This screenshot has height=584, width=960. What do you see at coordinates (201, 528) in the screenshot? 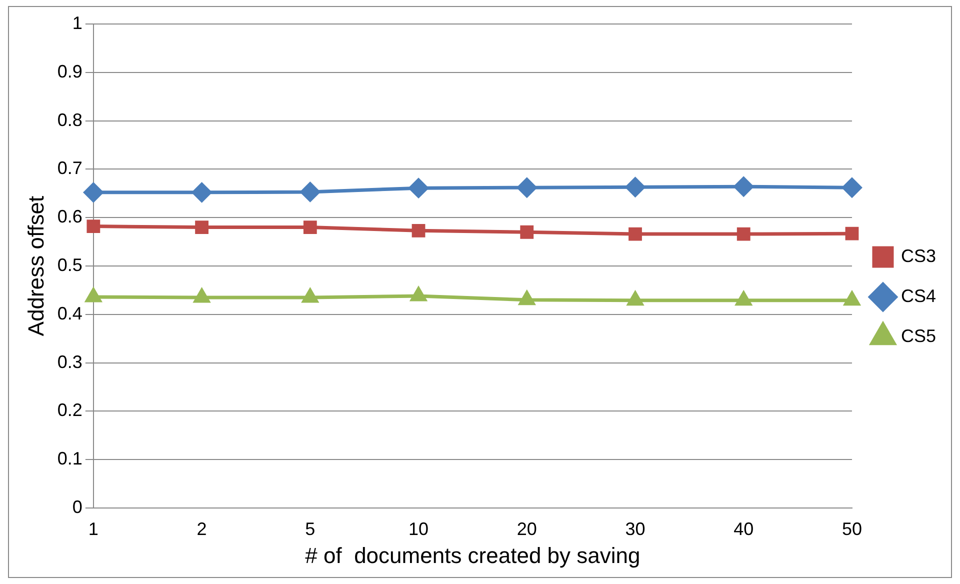
I see `x-tick-label: 2` at bounding box center [201, 528].